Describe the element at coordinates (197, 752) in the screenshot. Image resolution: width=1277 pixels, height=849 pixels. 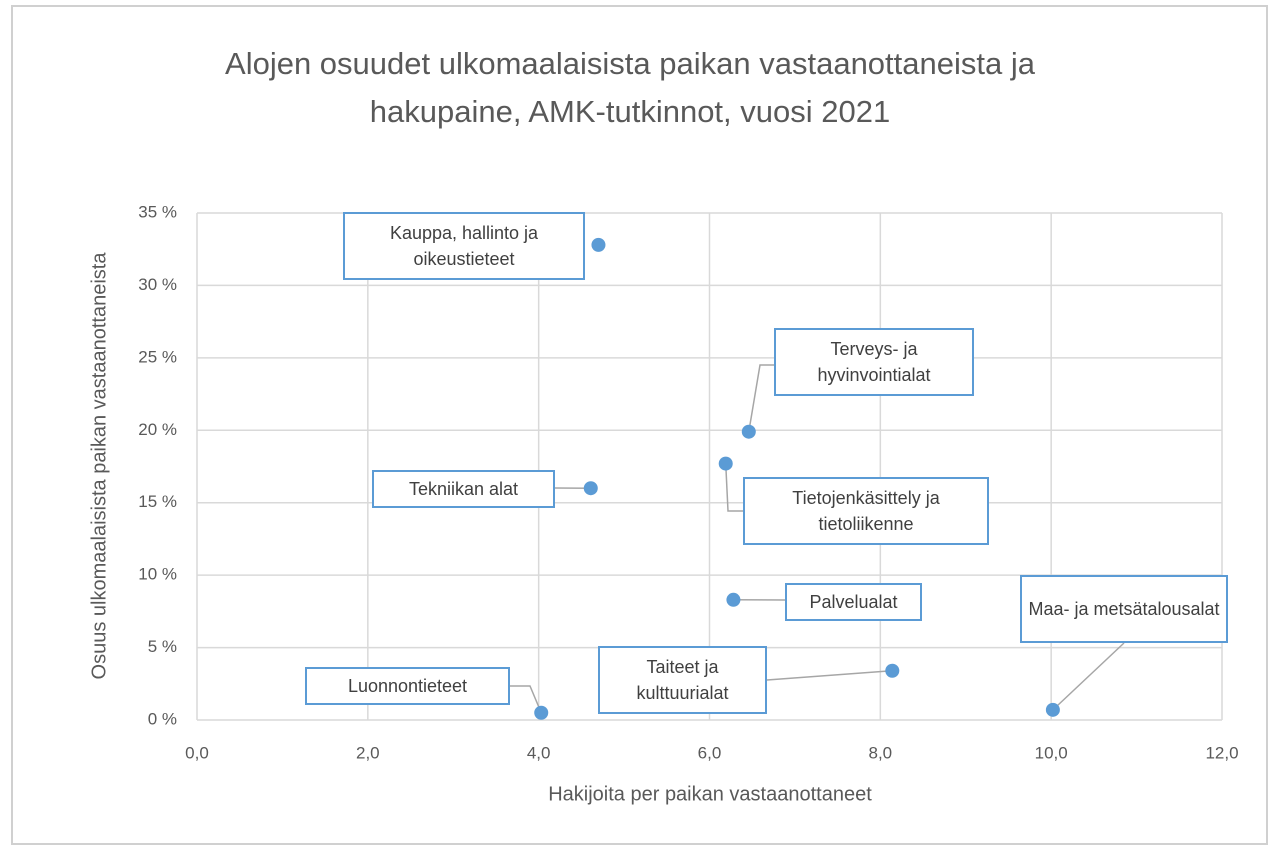
I see `x-tick-label: 0,0` at that location.